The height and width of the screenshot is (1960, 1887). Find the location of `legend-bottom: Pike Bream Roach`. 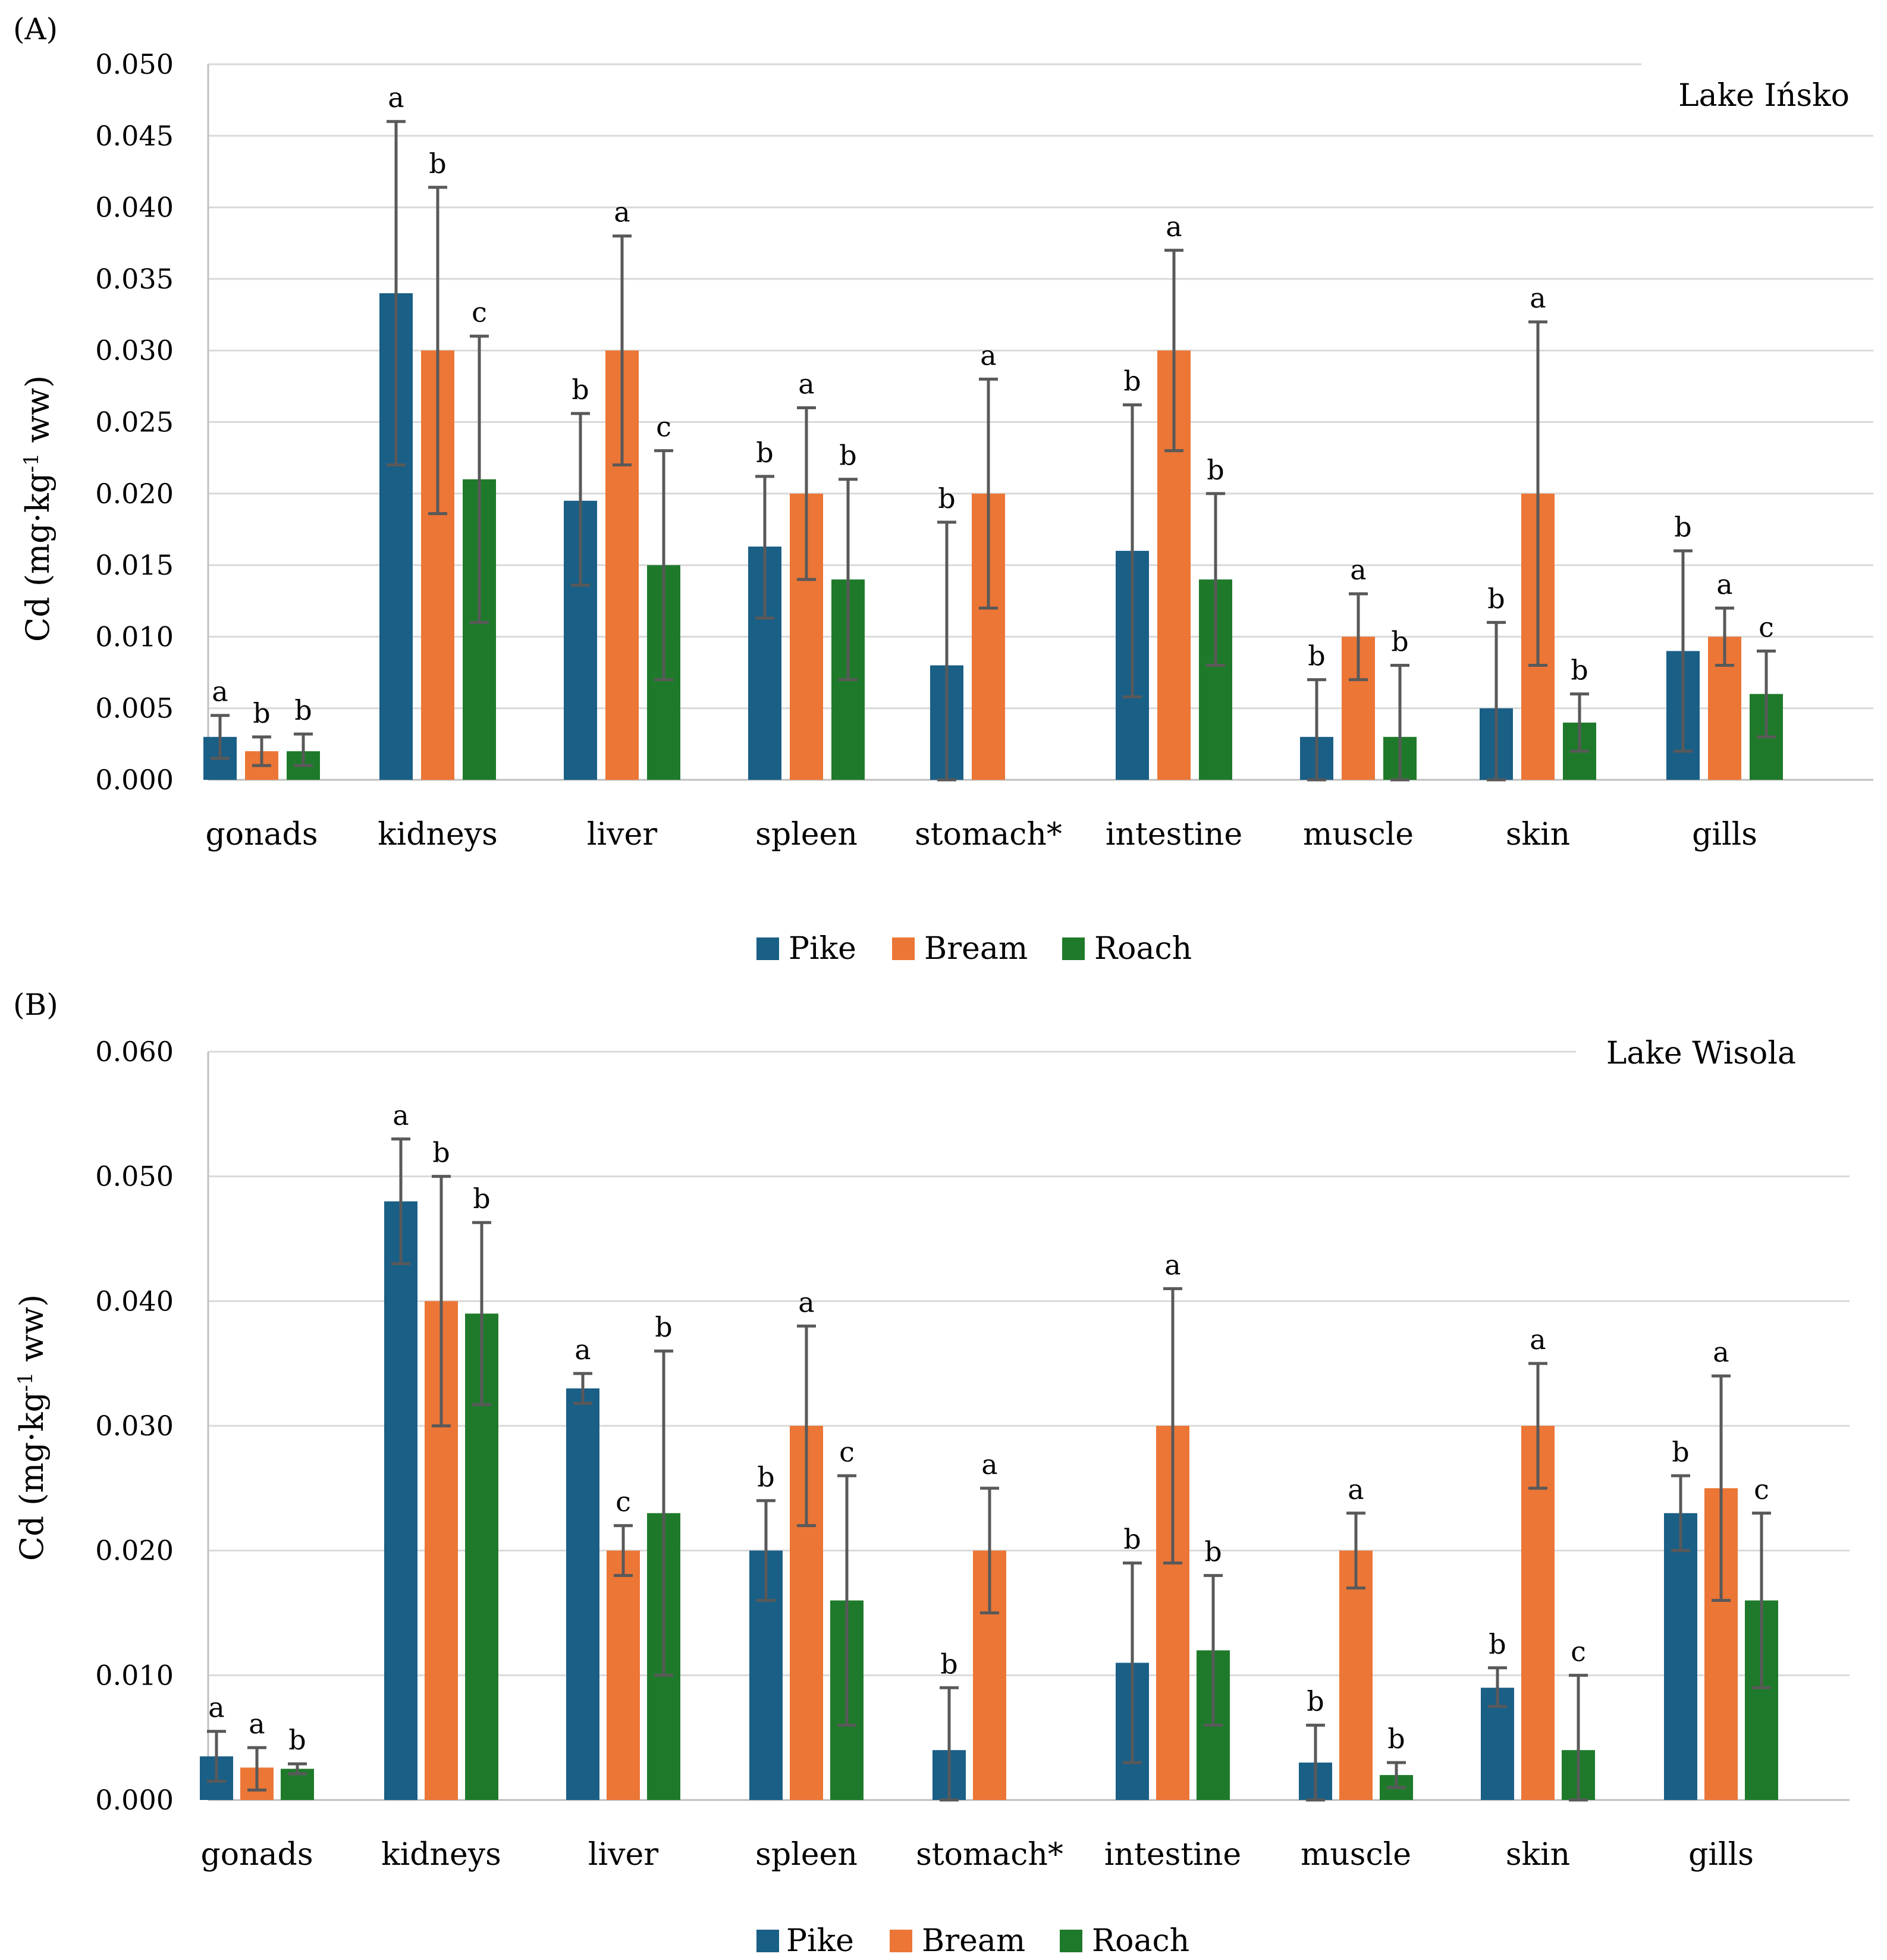

legend-bottom: Pike Bream Roach is located at coordinates (973, 1941).